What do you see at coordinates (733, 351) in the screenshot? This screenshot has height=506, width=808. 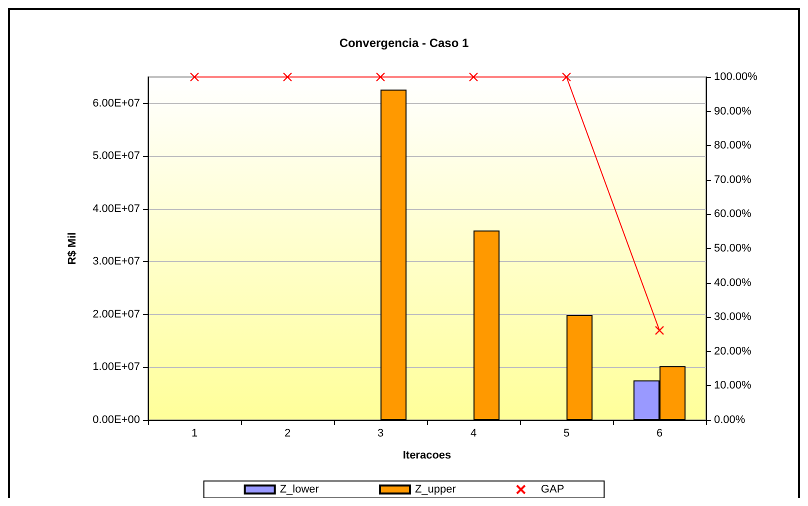 I see `y2-tick-label: 20.00%` at bounding box center [733, 351].